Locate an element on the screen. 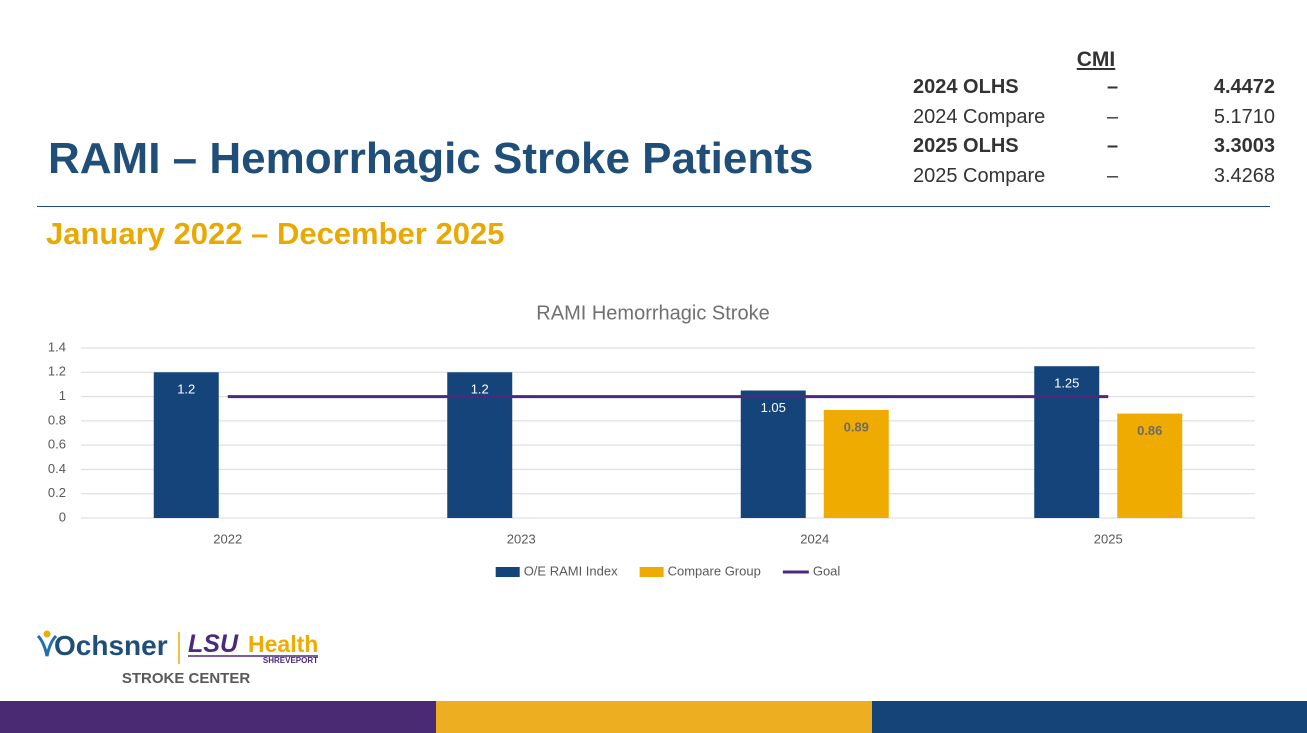 Image resolution: width=1307 pixels, height=733 pixels. cmi-row: 2025 OLHS – 3.3003 is located at coordinates (1094, 150).